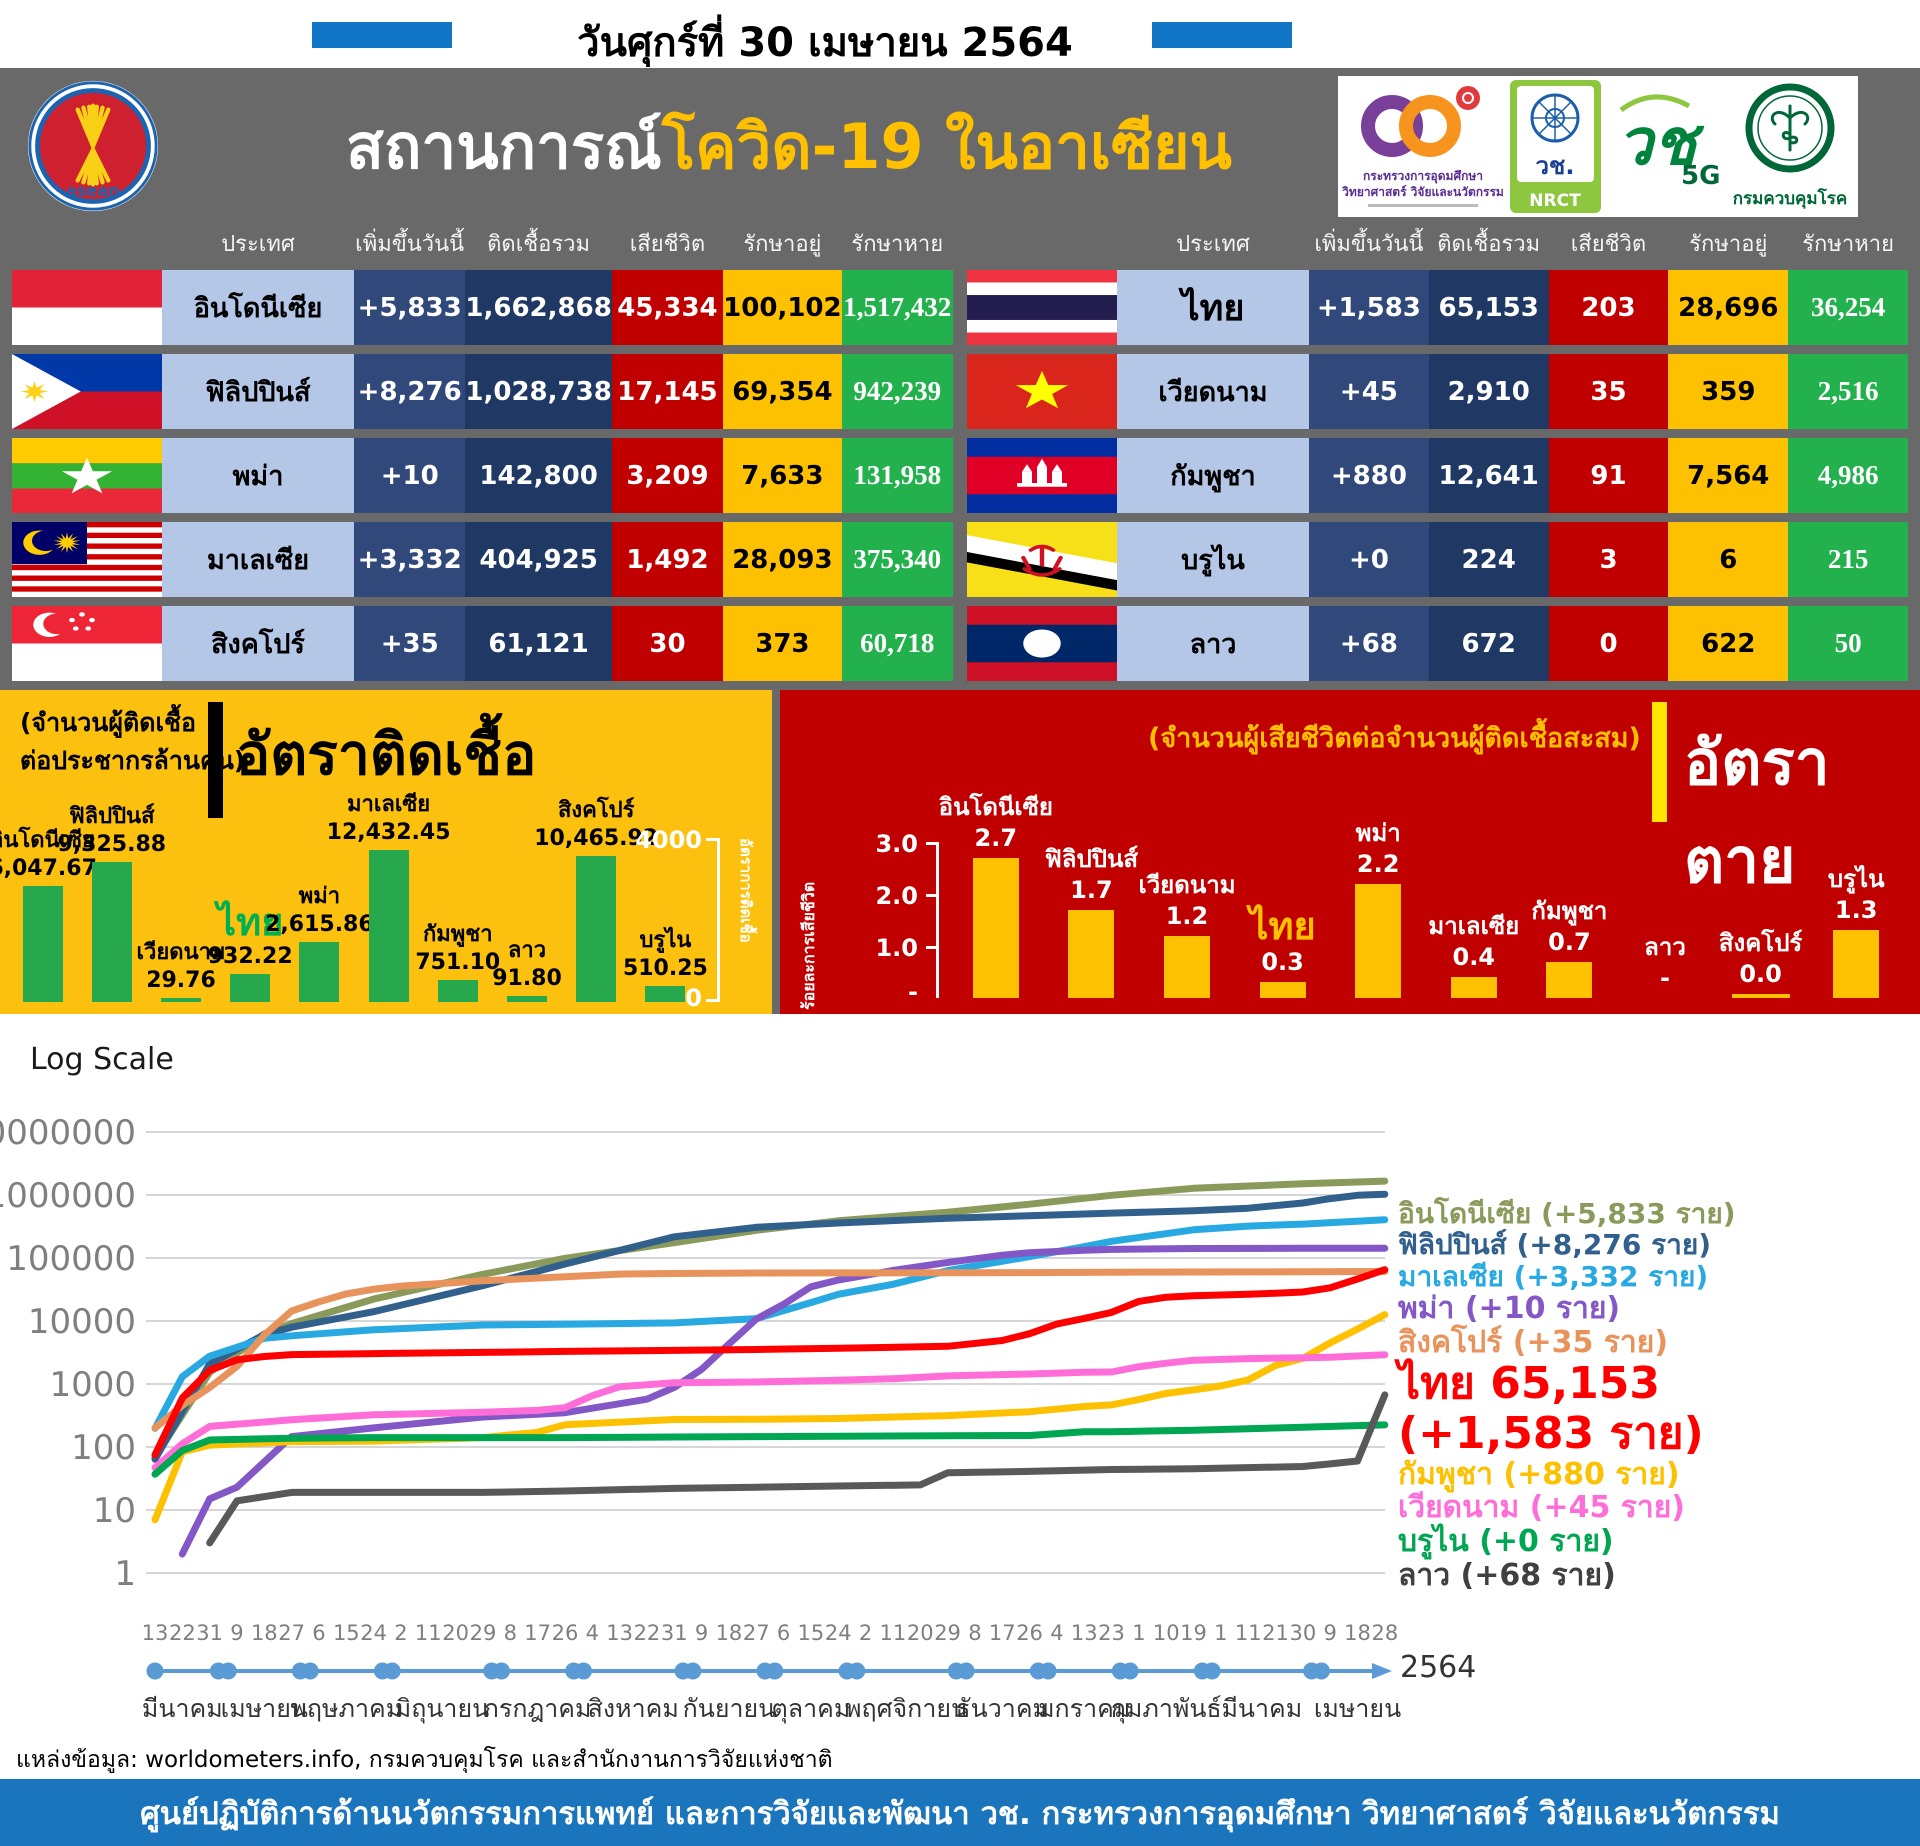 The height and width of the screenshot is (1846, 1920). I want to click on svg-text: วิทยาศาสตร์ วิจัยและนวัตกรรม, so click(1423, 192).